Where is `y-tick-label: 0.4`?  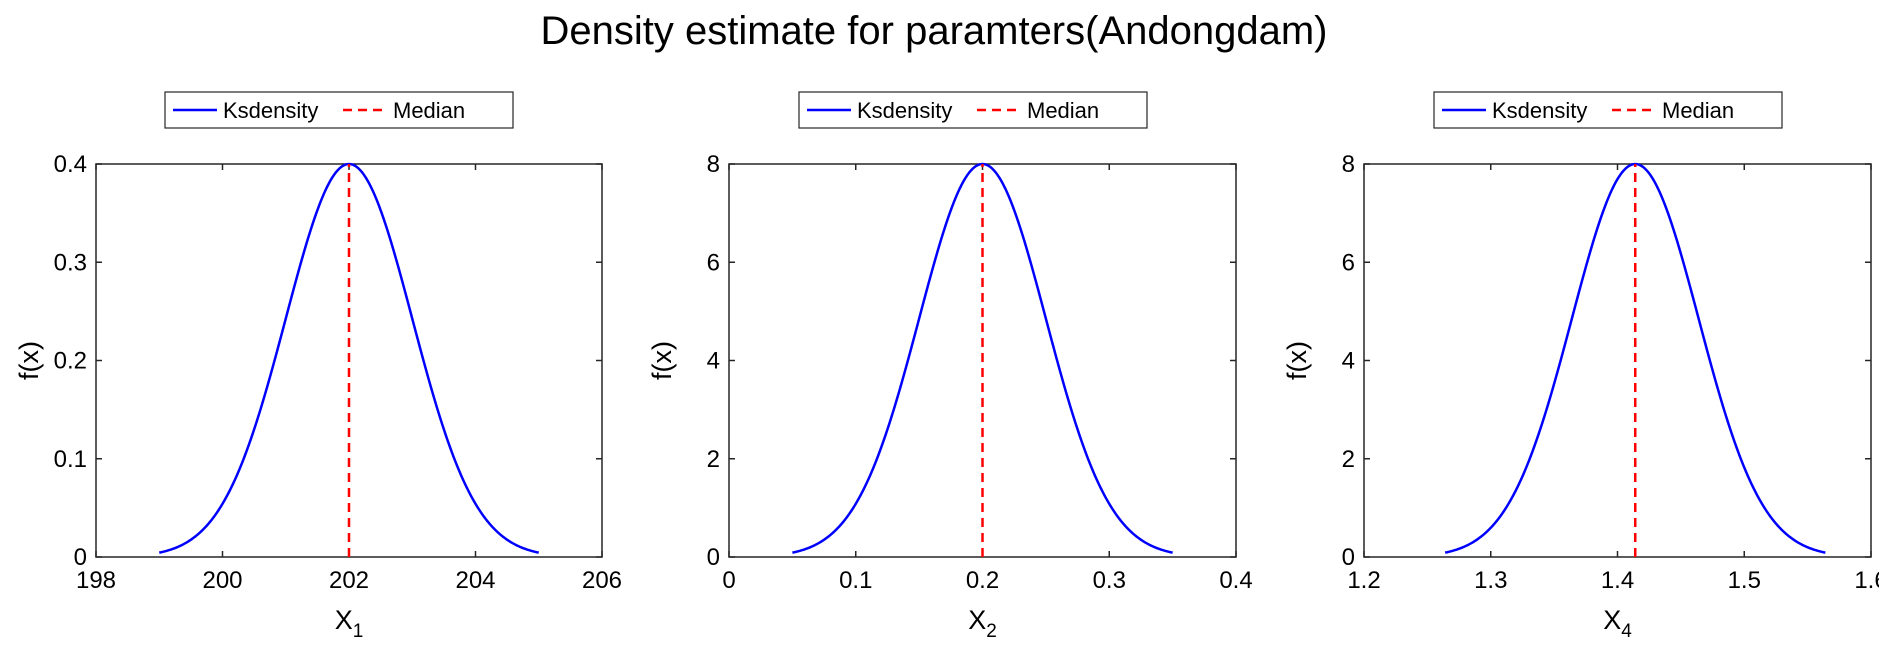 y-tick-label: 0.4 is located at coordinates (70, 164).